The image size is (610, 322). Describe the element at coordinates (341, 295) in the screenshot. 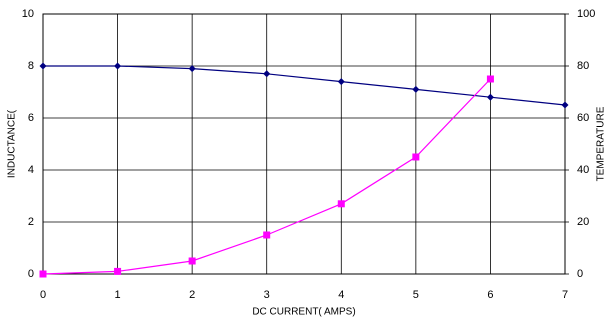

I see `x-tick-label: 4` at that location.